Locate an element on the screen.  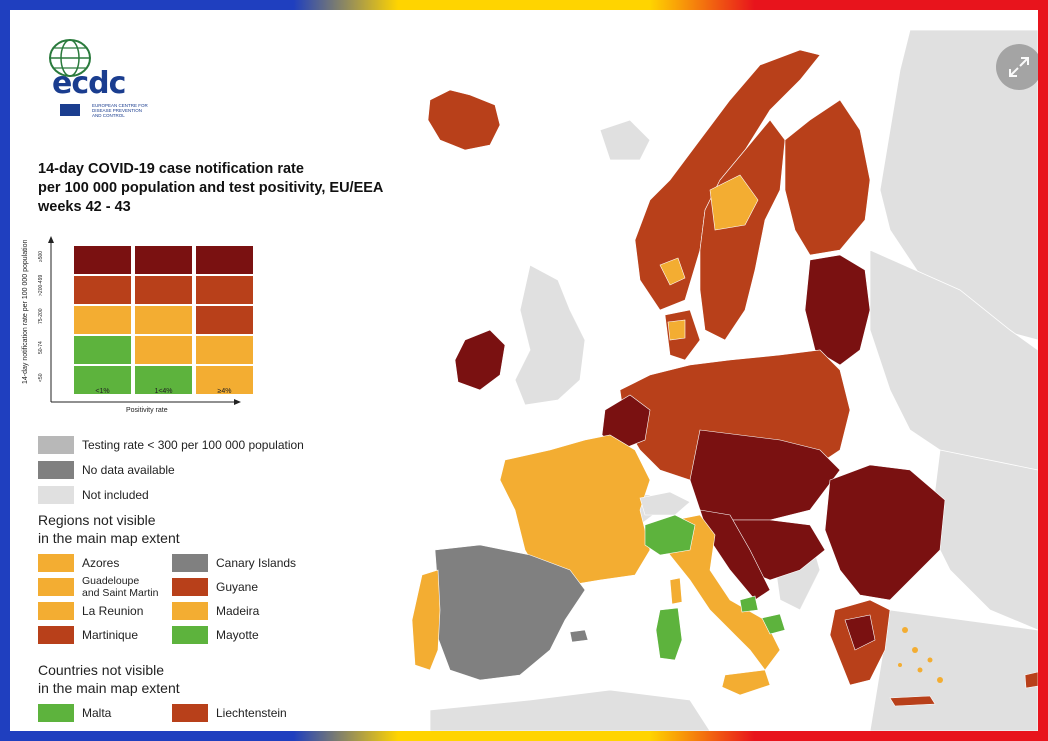
legend-label: Guadeloupe and Saint Martin is located at coordinates (120, 587).